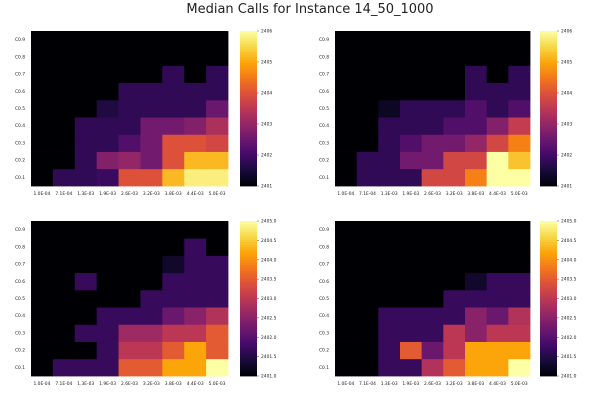  Describe the element at coordinates (151, 194) in the screenshot. I see `x-tick-label: 3.2E-03` at that location.